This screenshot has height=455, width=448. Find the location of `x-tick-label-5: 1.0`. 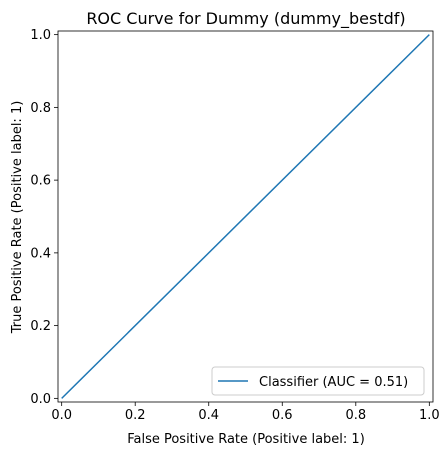

x-tick-label-5: 1.0 is located at coordinates (429, 415).